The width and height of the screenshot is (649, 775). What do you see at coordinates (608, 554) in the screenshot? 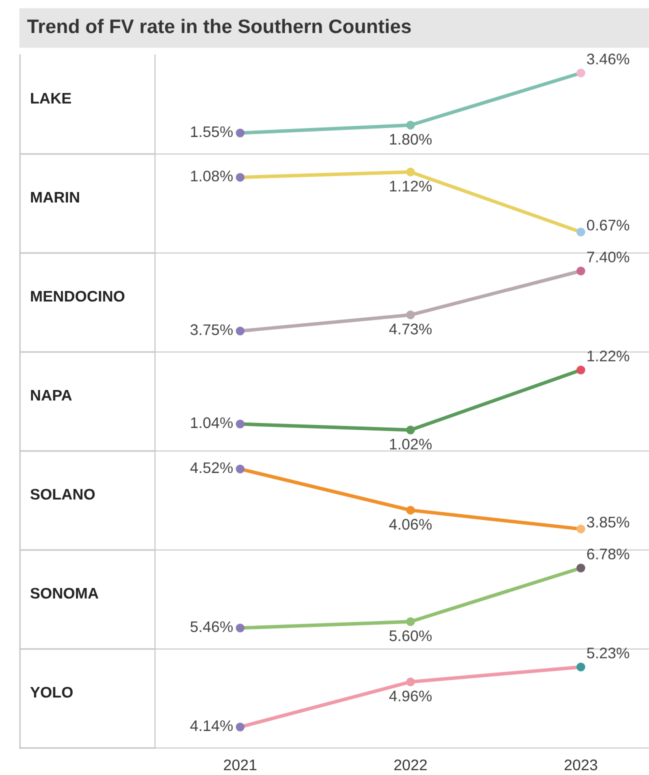
I see `data-label: 6.78%` at bounding box center [608, 554].